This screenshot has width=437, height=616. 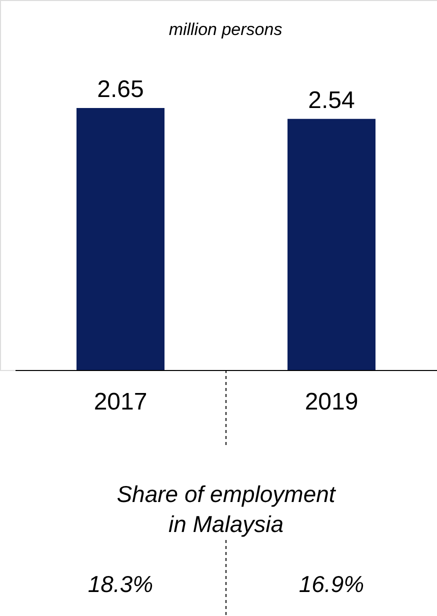 I want to click on text: Share of employment in Malaysia, so click(x=226, y=509).